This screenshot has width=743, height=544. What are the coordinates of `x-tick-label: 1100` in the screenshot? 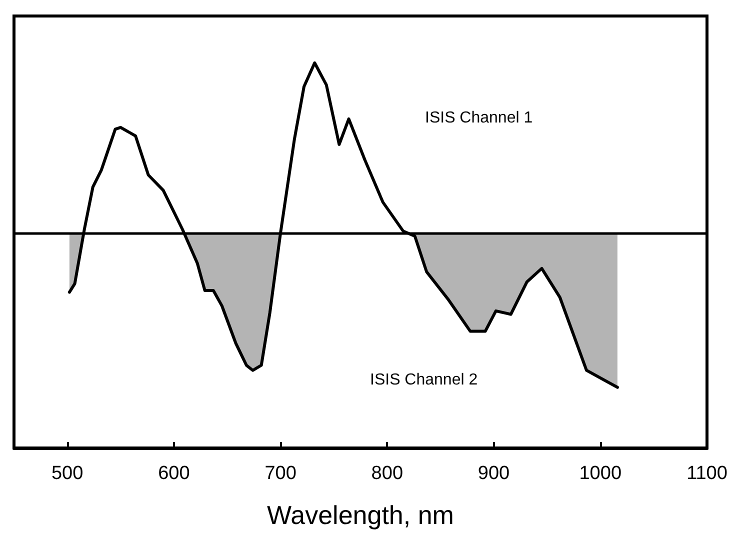 It's located at (707, 473).